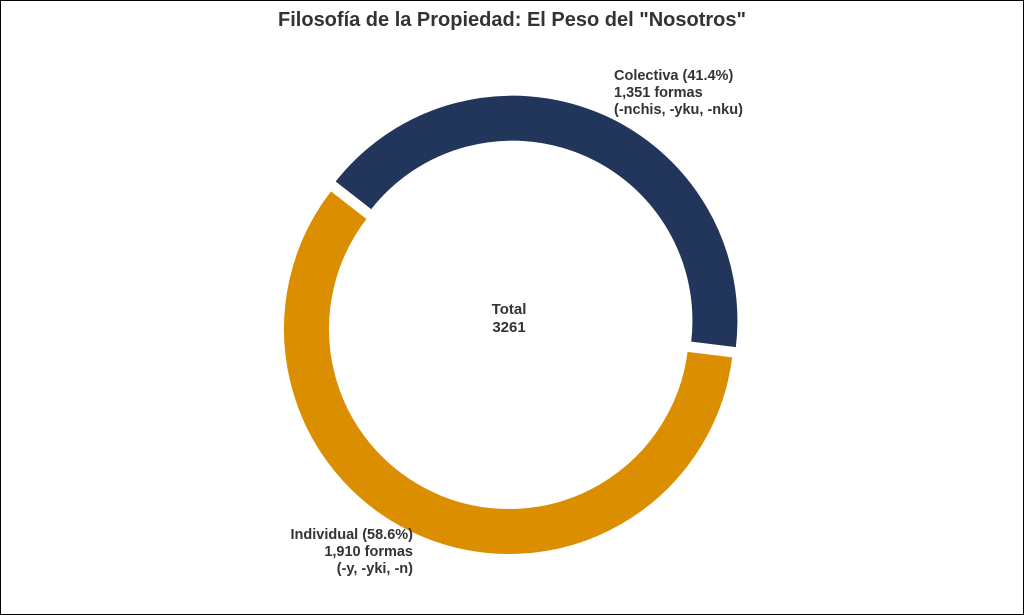 This screenshot has width=1024, height=615. What do you see at coordinates (509, 327) in the screenshot?
I see `center-label-total: 3261` at bounding box center [509, 327].